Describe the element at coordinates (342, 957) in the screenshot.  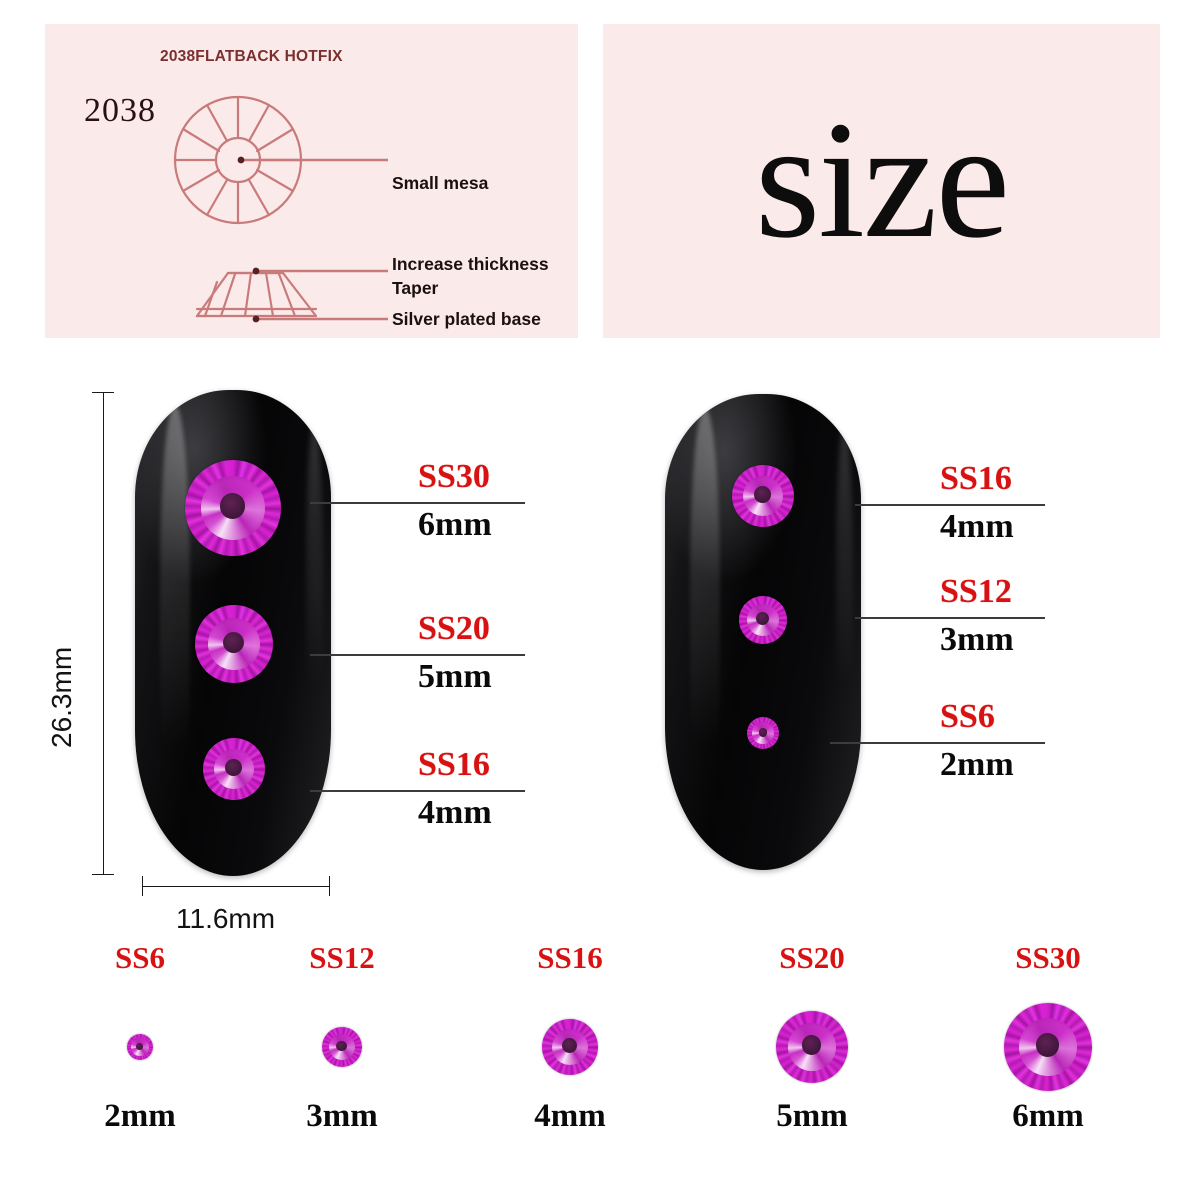
I see `swatch-ss-label: SS12` at that location.